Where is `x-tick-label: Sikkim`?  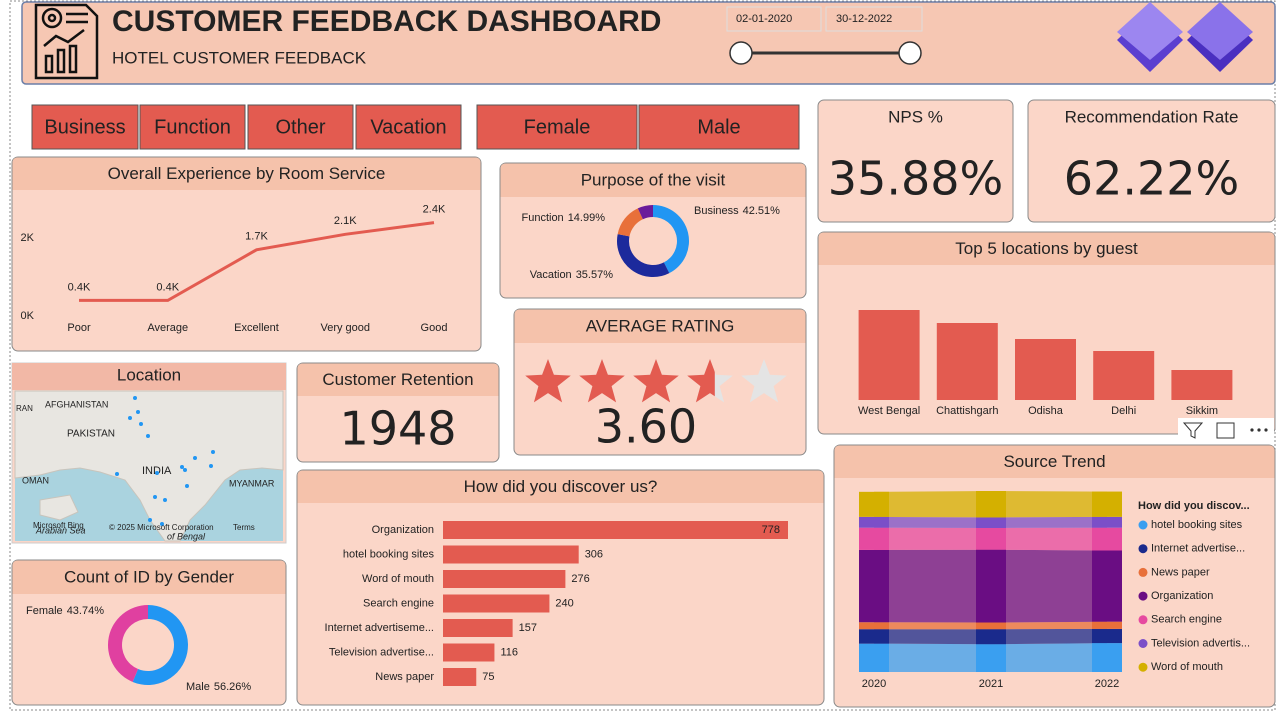 x-tick-label: Sikkim is located at coordinates (1202, 411).